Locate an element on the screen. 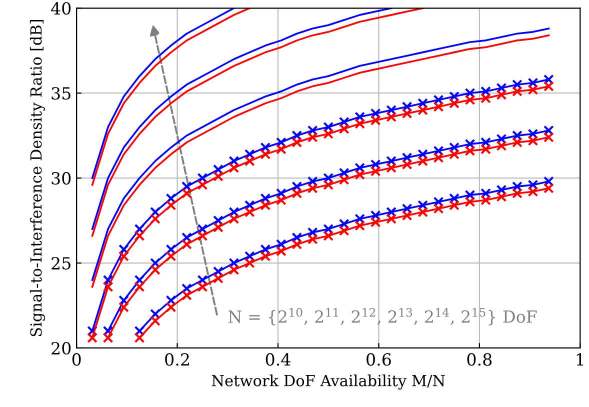 The height and width of the screenshot is (407, 589). y-tick-label: 25 is located at coordinates (61, 263).